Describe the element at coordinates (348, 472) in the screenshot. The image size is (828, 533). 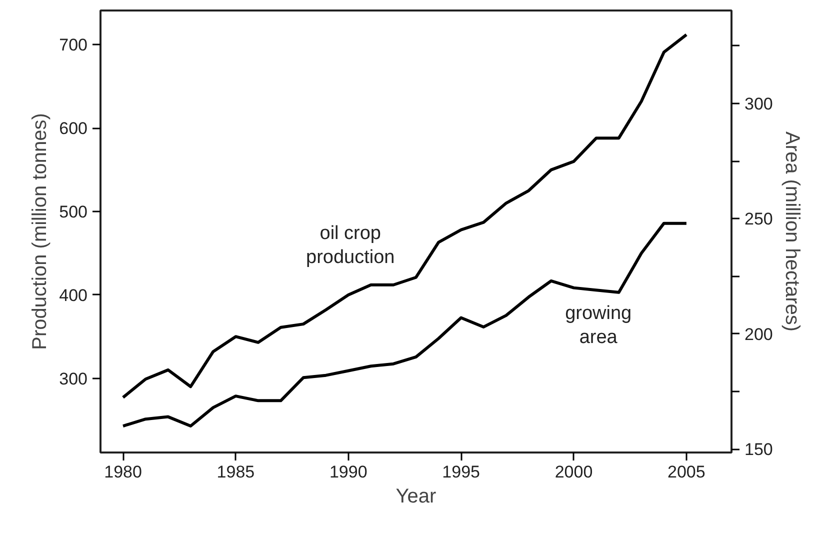
I see `x-tick-label: 1990` at that location.